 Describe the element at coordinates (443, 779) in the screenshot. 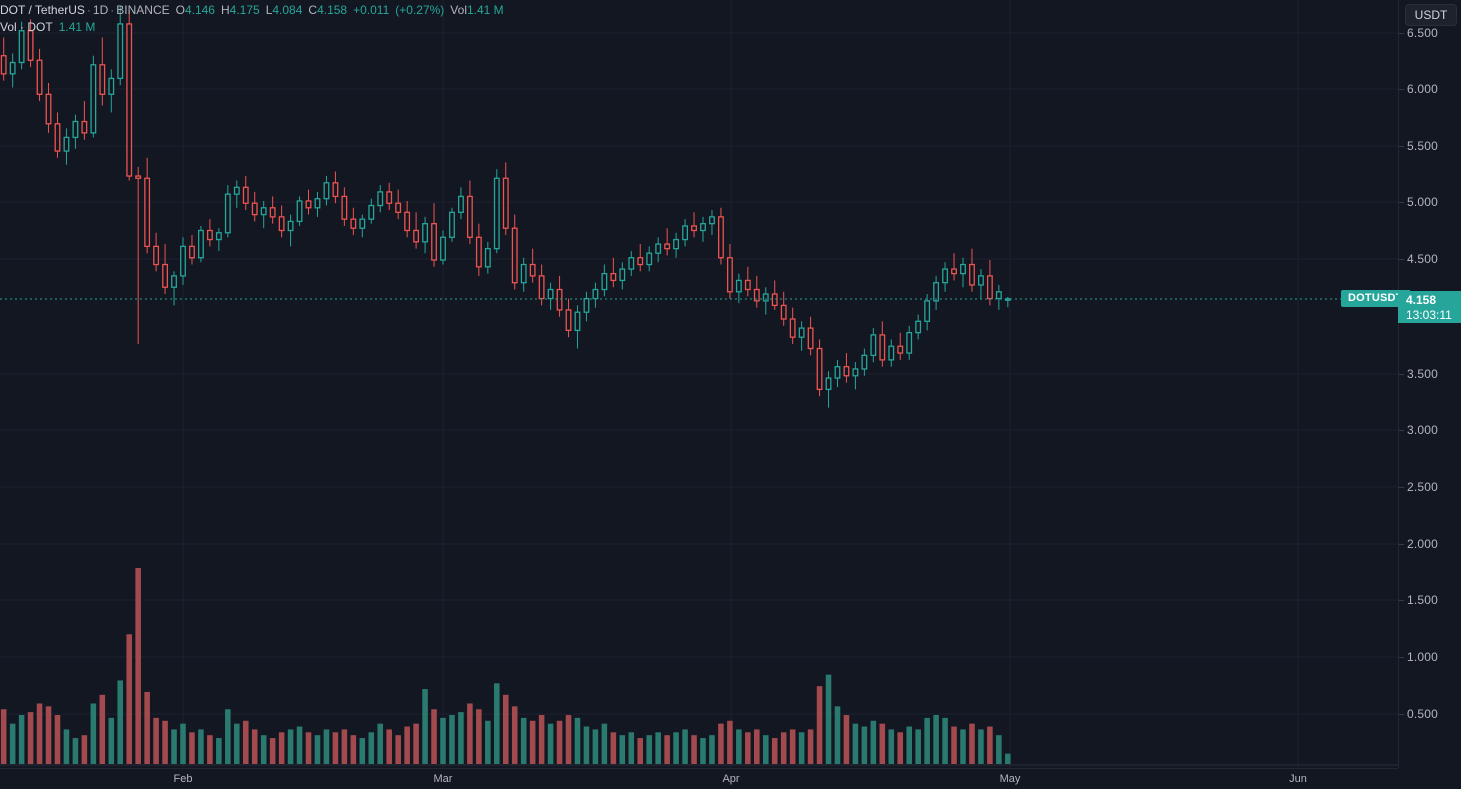

I see `time-tick-mar: Mar` at that location.